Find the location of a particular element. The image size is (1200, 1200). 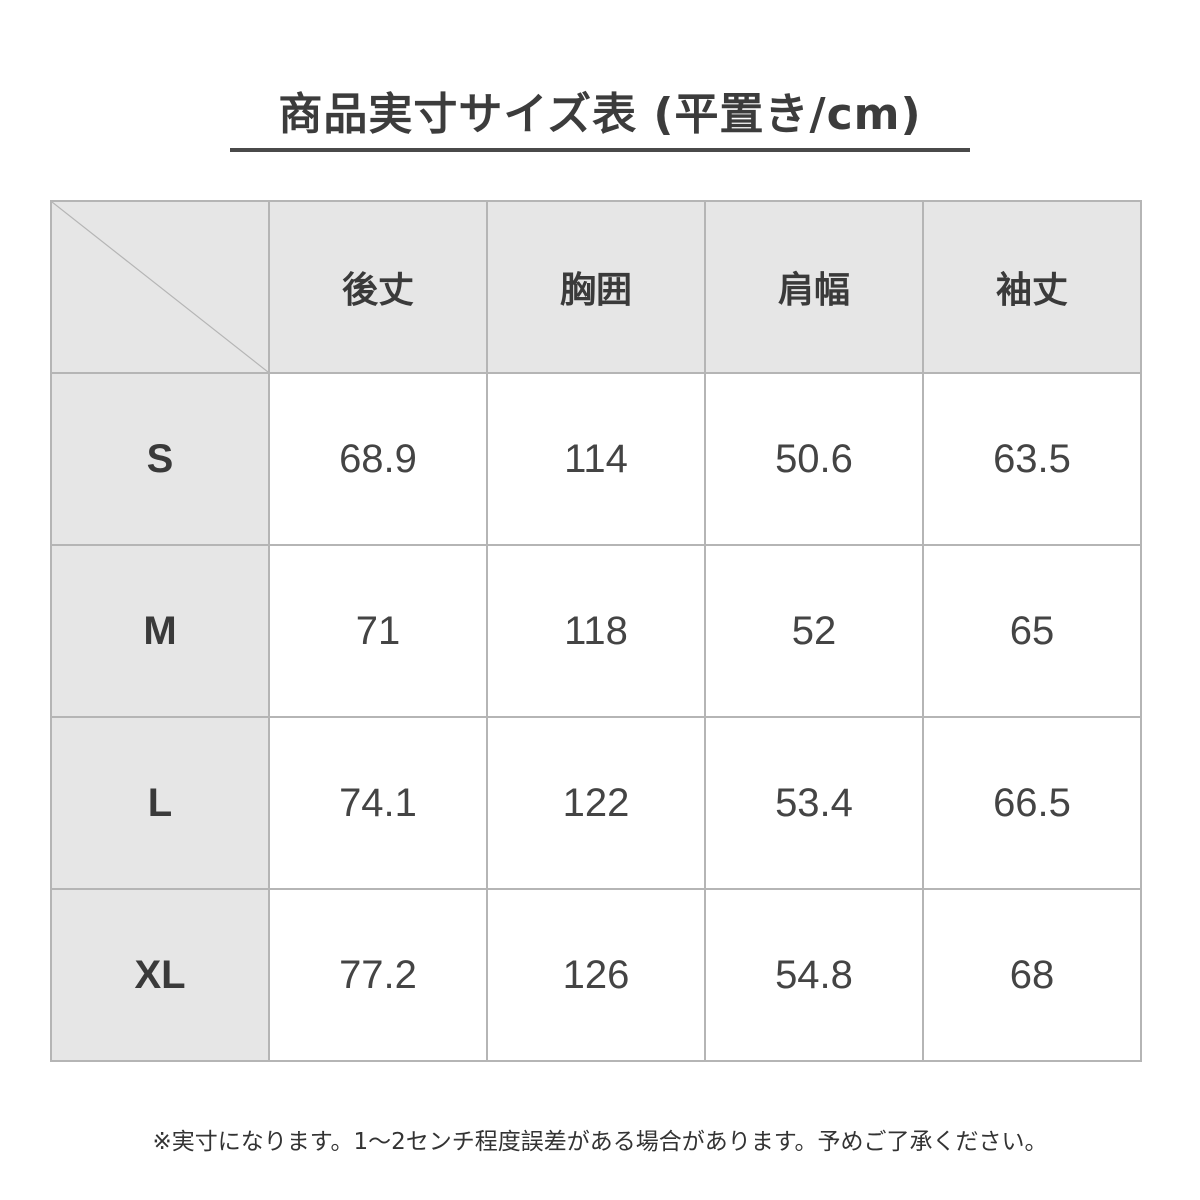

cell: 65 is located at coordinates (1032, 631).